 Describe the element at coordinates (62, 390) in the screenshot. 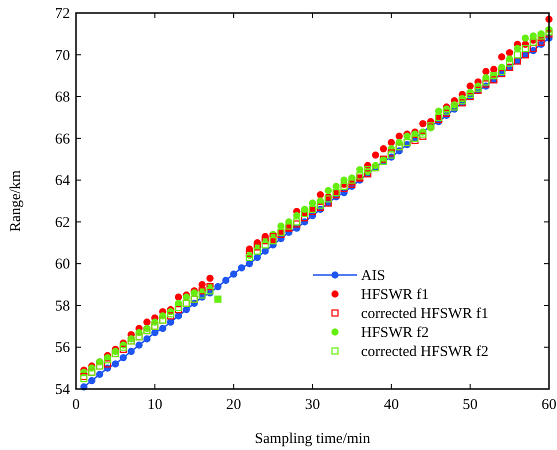

I see `y-tick-label: 54` at that location.